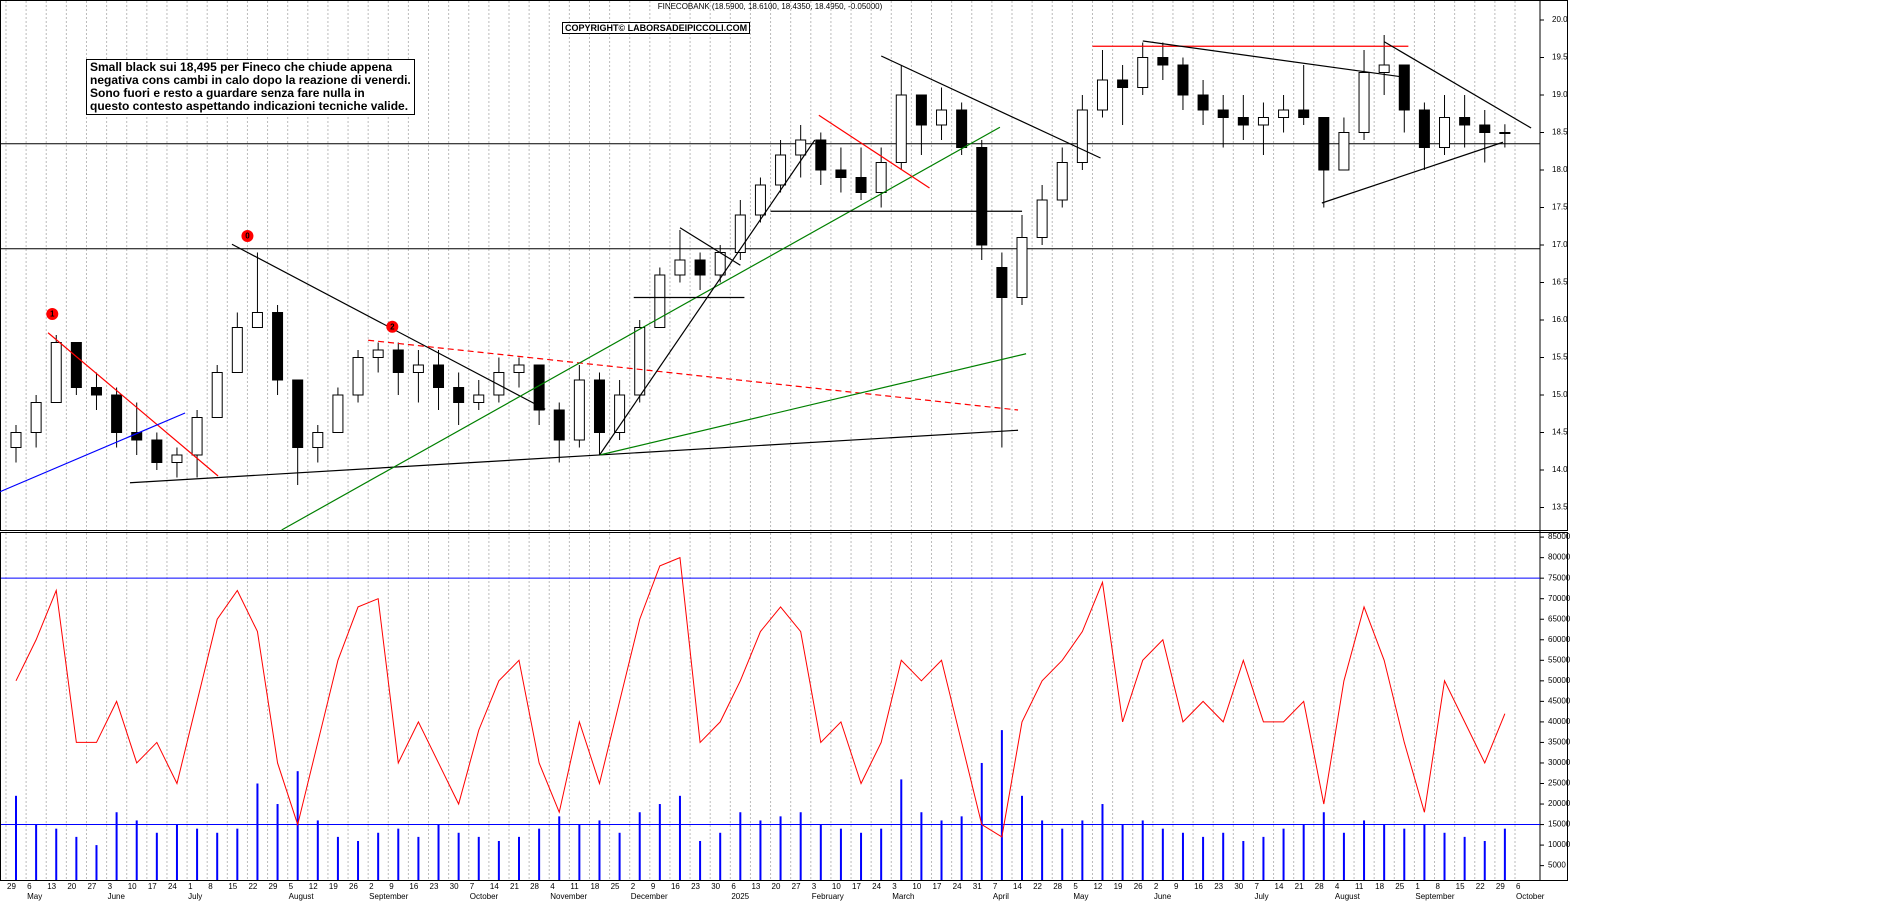 Image resolution: width=1890 pixels, height=902 pixels. What do you see at coordinates (34, 896) in the screenshot?
I see `month-label: May` at bounding box center [34, 896].